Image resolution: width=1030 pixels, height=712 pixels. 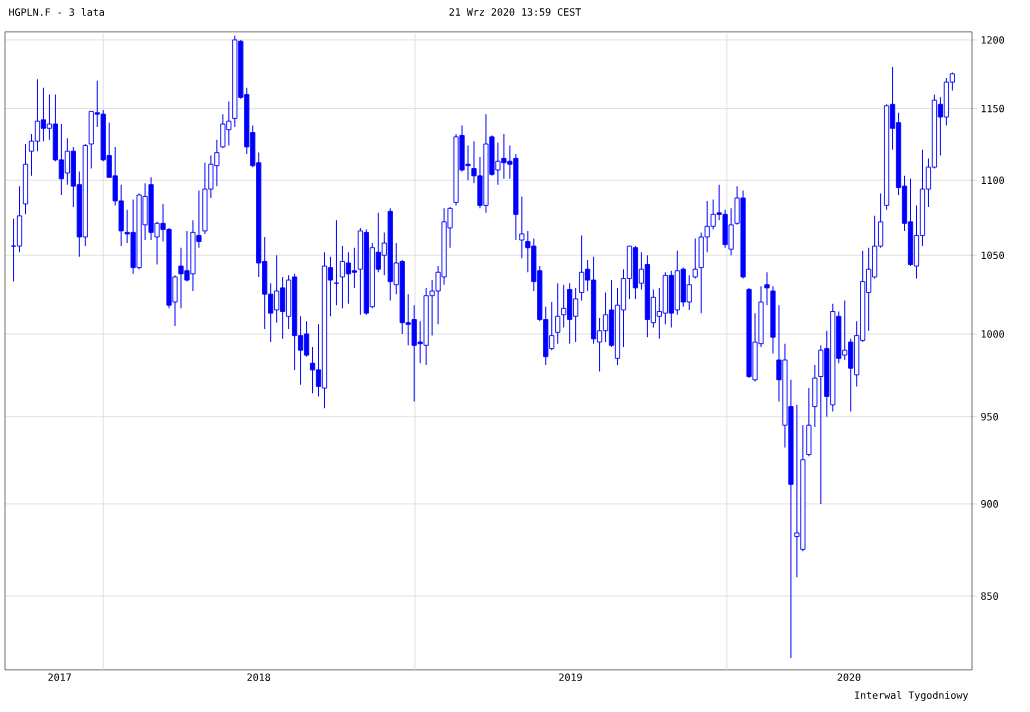 I want to click on y-tick-label: 1200, so click(x=992, y=40).